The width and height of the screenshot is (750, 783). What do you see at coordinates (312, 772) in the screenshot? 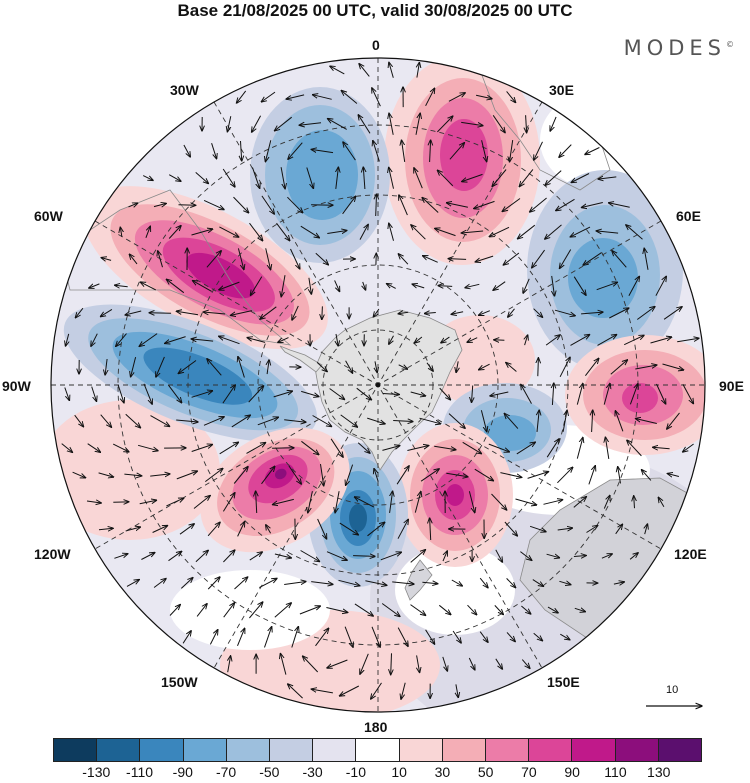
I see `colorbar-tick-label: -30` at bounding box center [312, 772].